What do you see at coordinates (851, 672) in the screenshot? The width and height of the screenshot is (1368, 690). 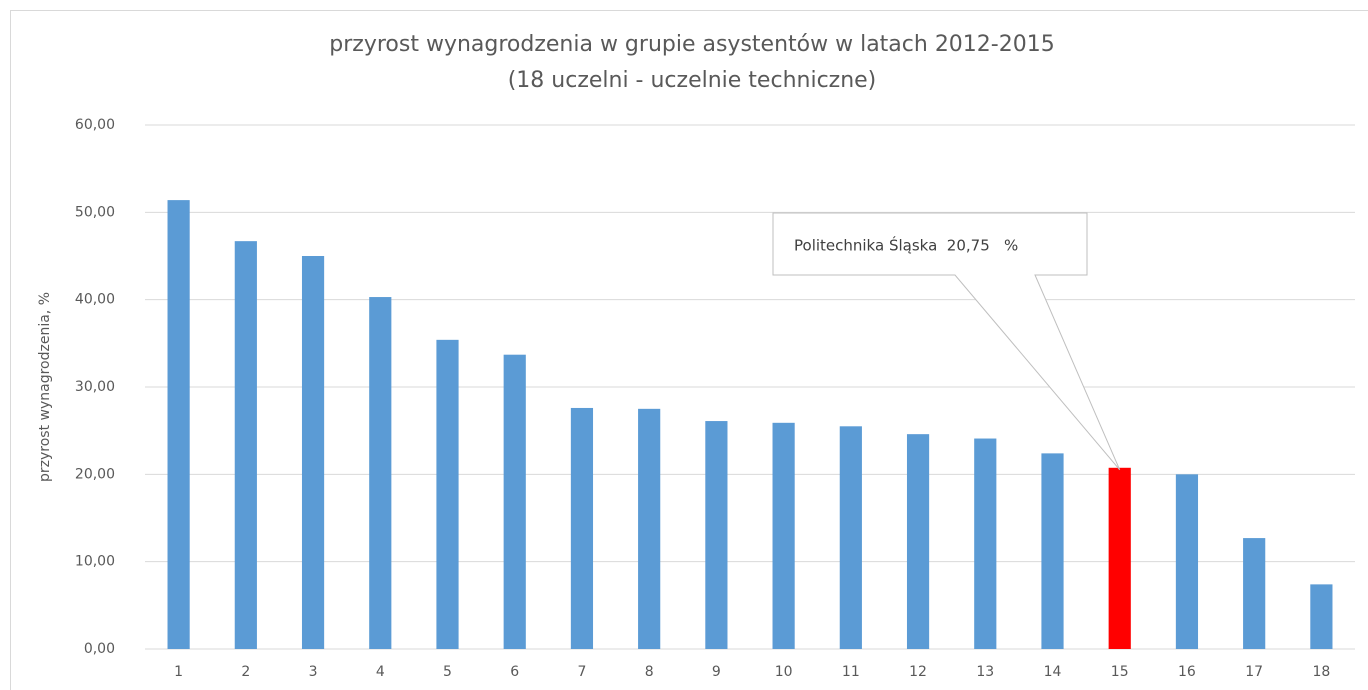 I see `x-tick-label: 11` at bounding box center [851, 672].